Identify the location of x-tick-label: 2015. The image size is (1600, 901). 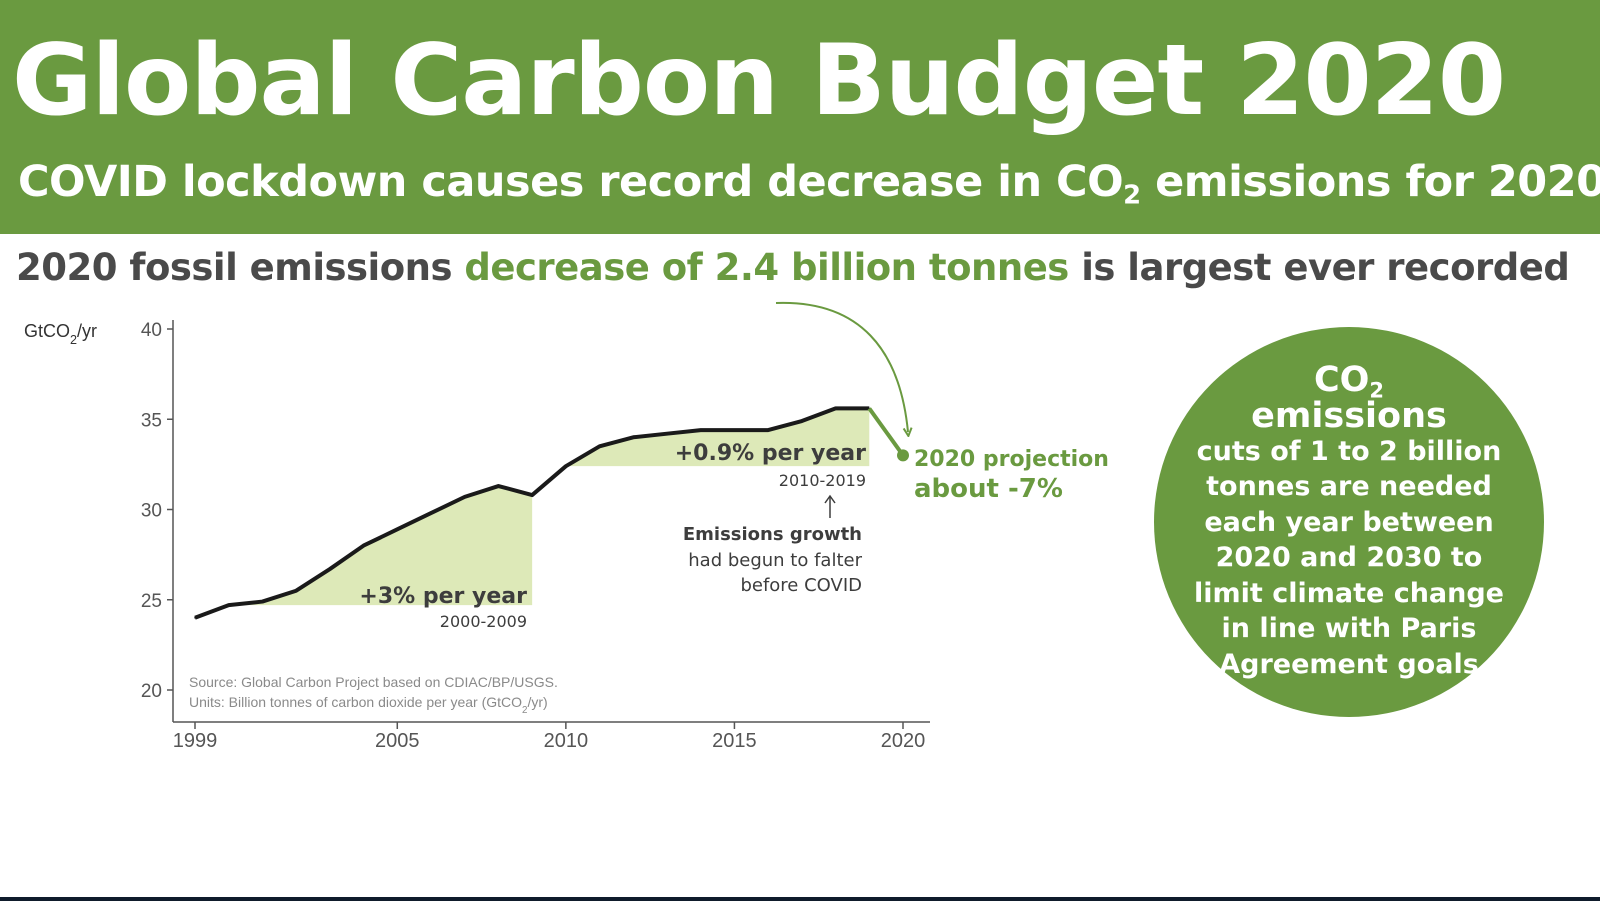
(734, 741).